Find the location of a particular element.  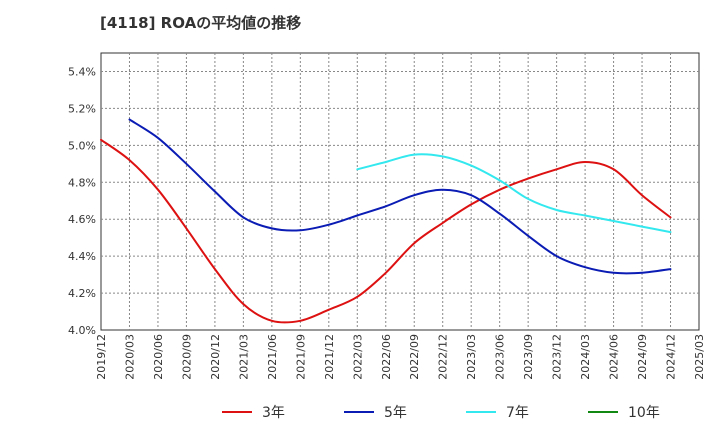

x-tick-label: 2021/06 is located at coordinates (272, 357).